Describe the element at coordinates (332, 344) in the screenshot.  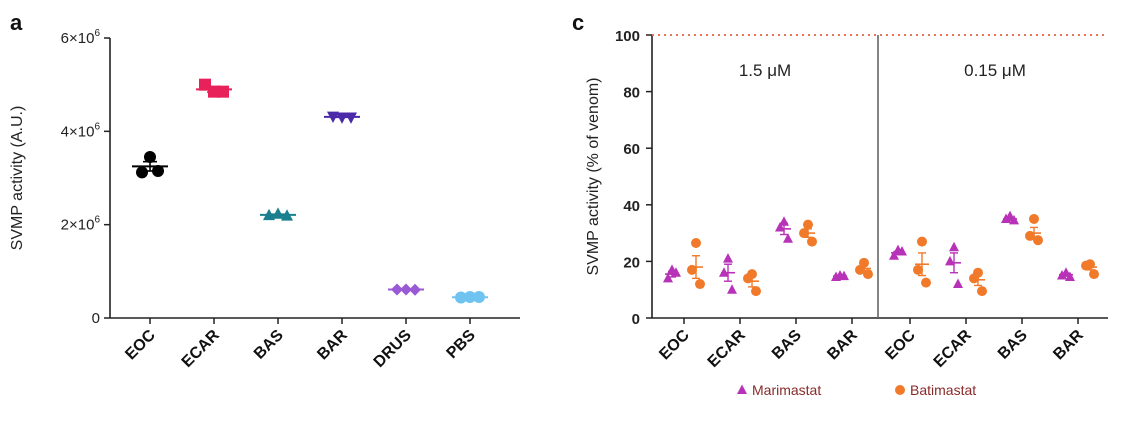
I see `x-tick-label-a: BAR` at that location.